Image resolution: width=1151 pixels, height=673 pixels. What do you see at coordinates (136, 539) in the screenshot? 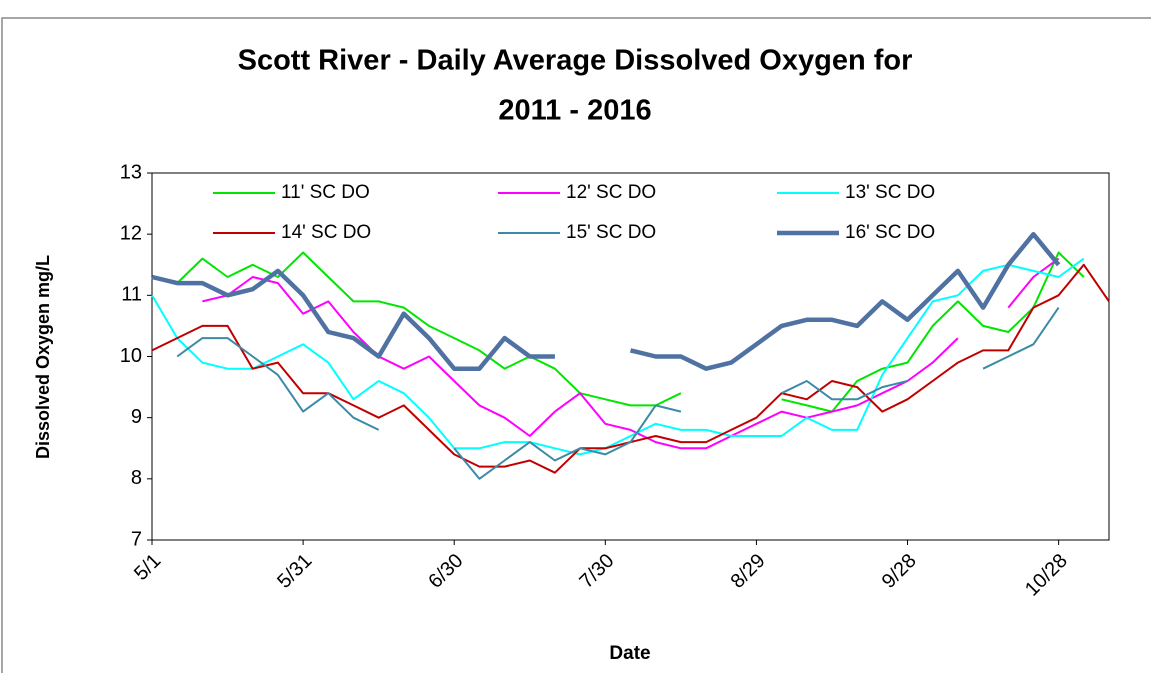
I see `y-tick-label: 7` at bounding box center [136, 539].